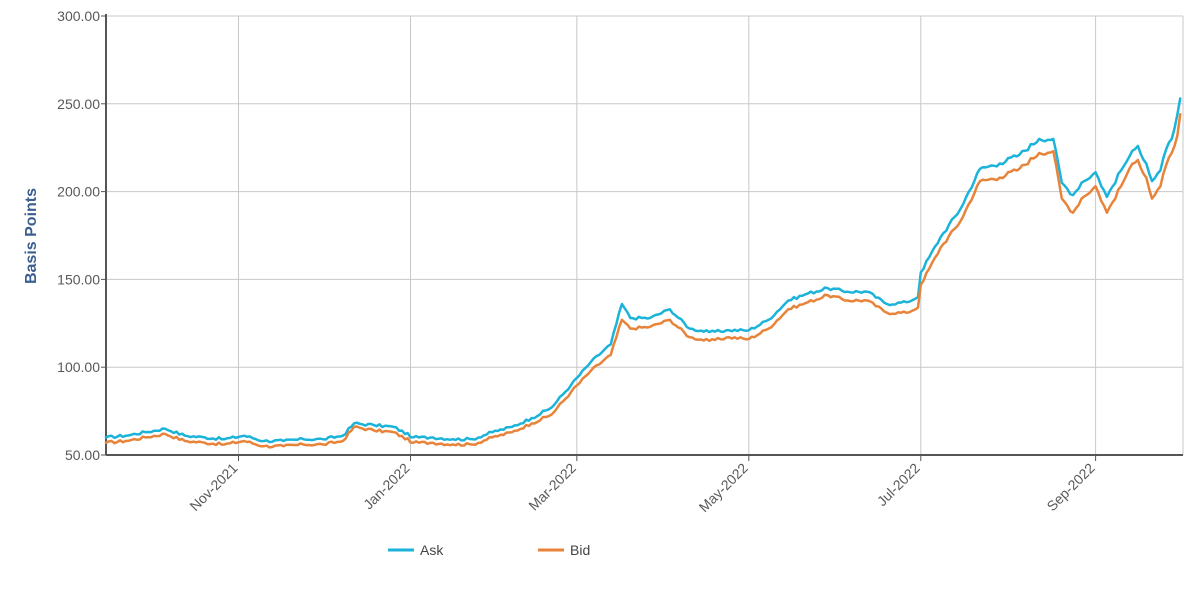 This screenshot has height=605, width=1200. I want to click on y-tick-labels: 50.00 100.00 150.00 200.00 250.00 300.00, so click(78, 235).